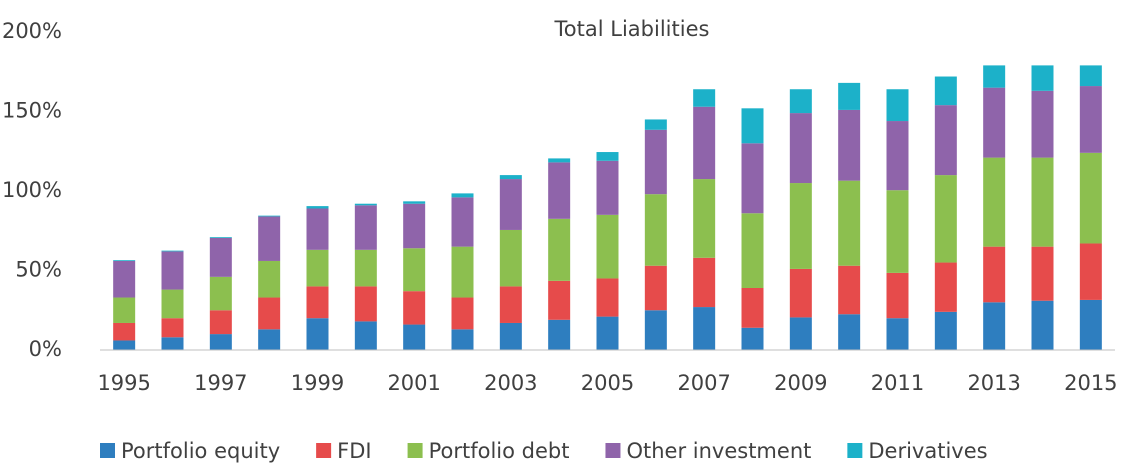  Describe the element at coordinates (718, 451) in the screenshot. I see `legend-label: Other investment` at that location.